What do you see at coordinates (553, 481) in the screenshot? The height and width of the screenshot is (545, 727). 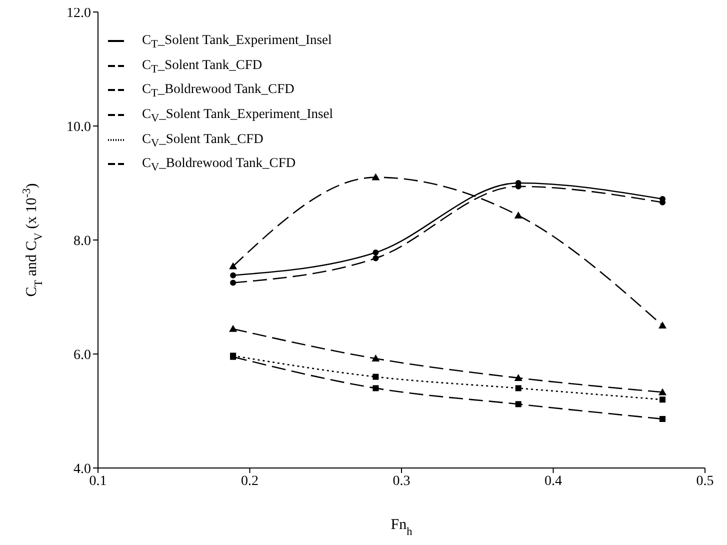 I see `x-tick-label: 0.4` at bounding box center [553, 481].